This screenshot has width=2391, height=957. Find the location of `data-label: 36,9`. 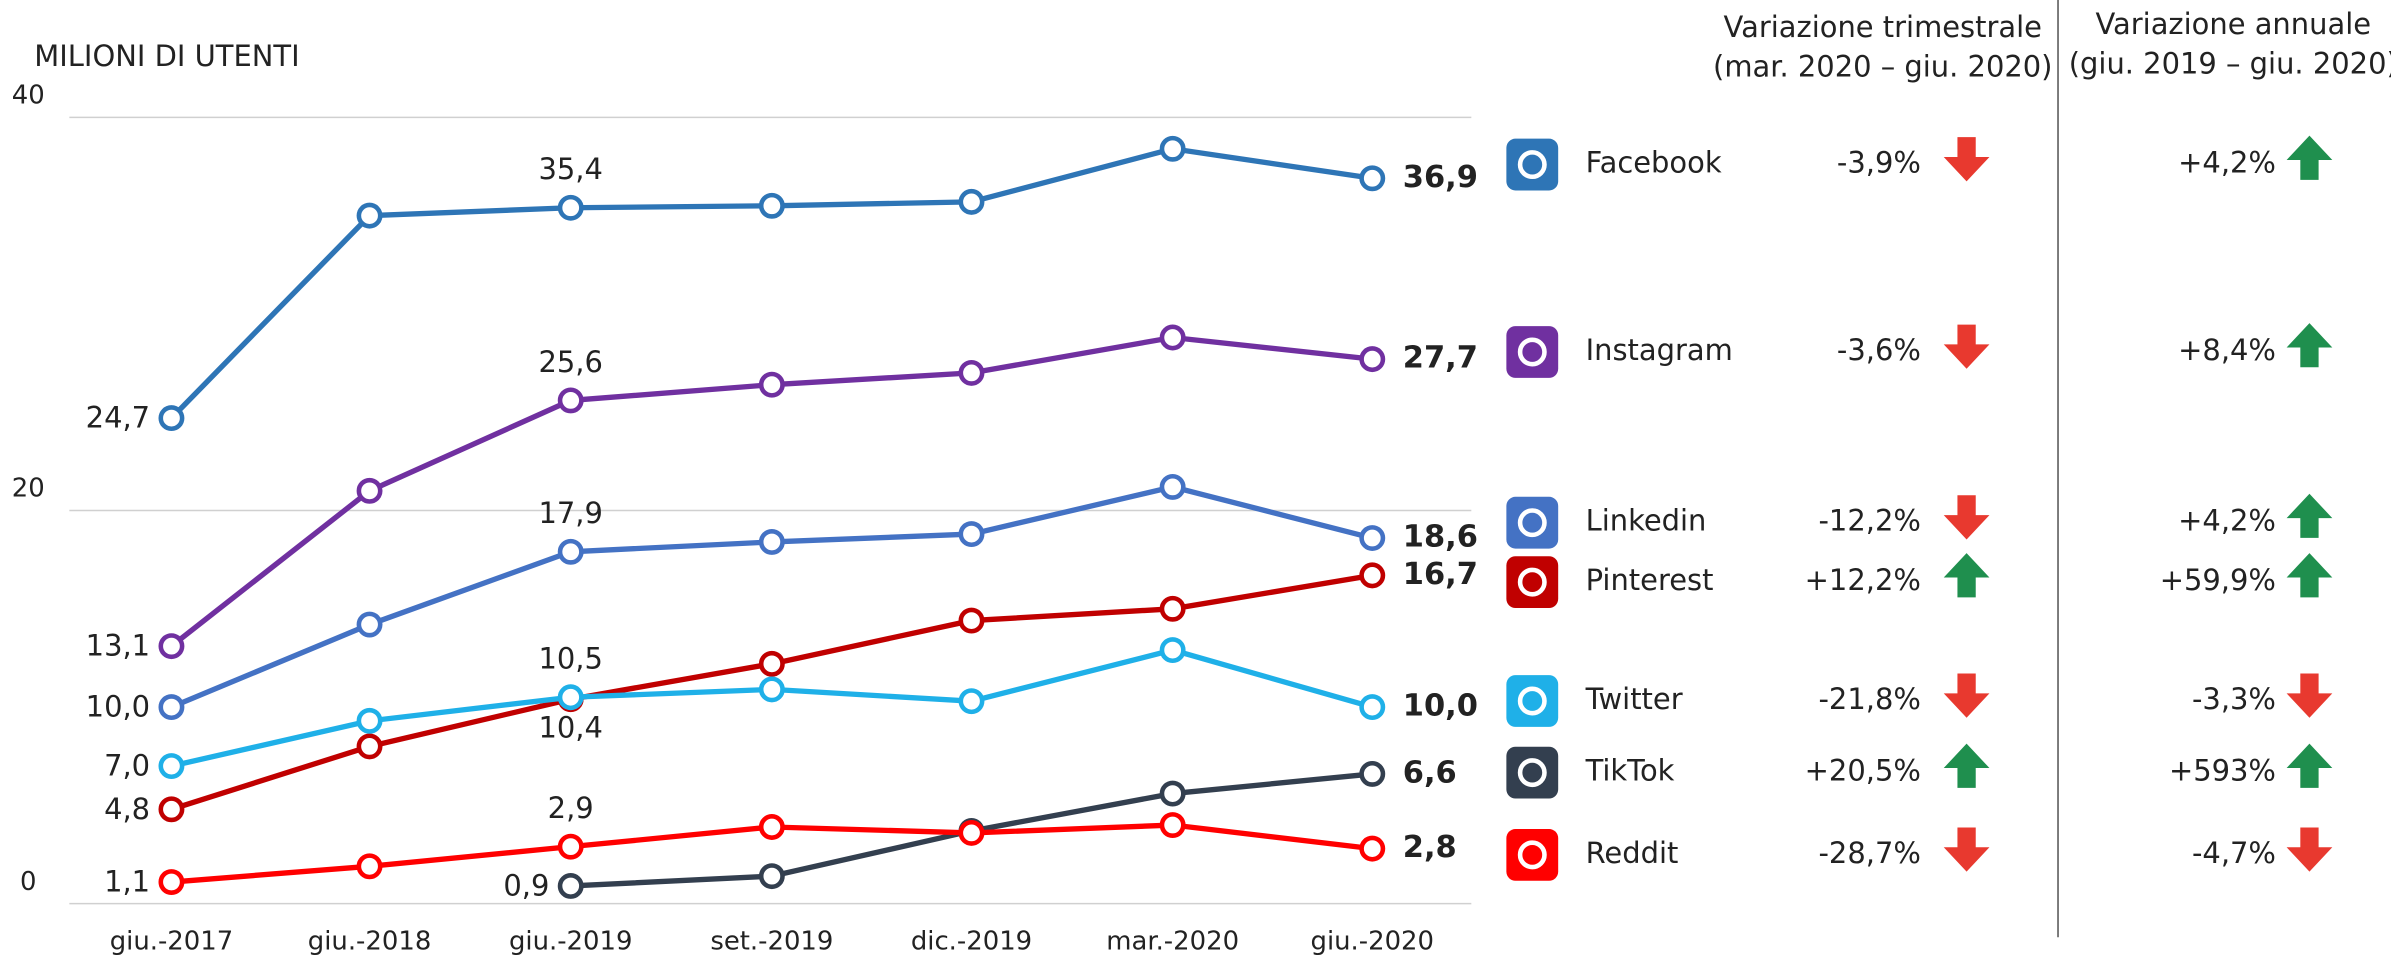

data-label: 36,9 is located at coordinates (1440, 177).